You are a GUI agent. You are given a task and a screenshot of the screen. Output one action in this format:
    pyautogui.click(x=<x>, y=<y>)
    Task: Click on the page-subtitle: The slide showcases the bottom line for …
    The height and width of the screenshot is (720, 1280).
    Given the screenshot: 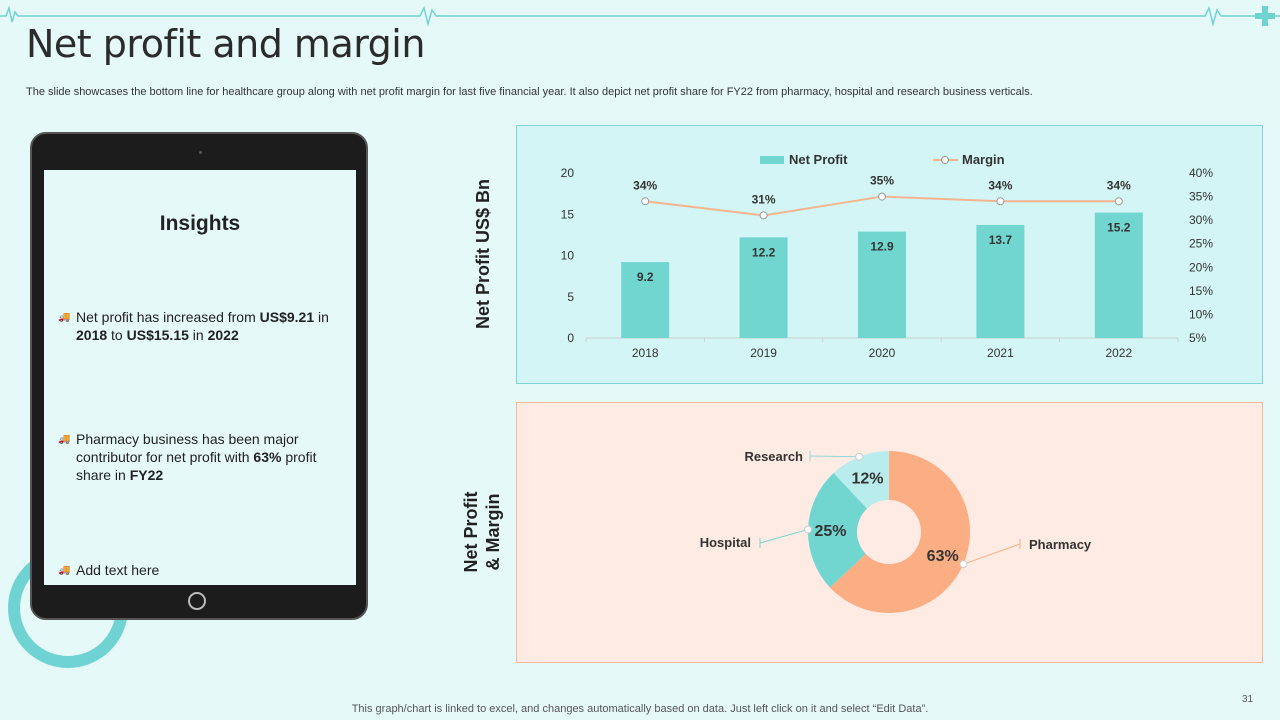 What is the action you would take?
    pyautogui.click(x=529, y=92)
    